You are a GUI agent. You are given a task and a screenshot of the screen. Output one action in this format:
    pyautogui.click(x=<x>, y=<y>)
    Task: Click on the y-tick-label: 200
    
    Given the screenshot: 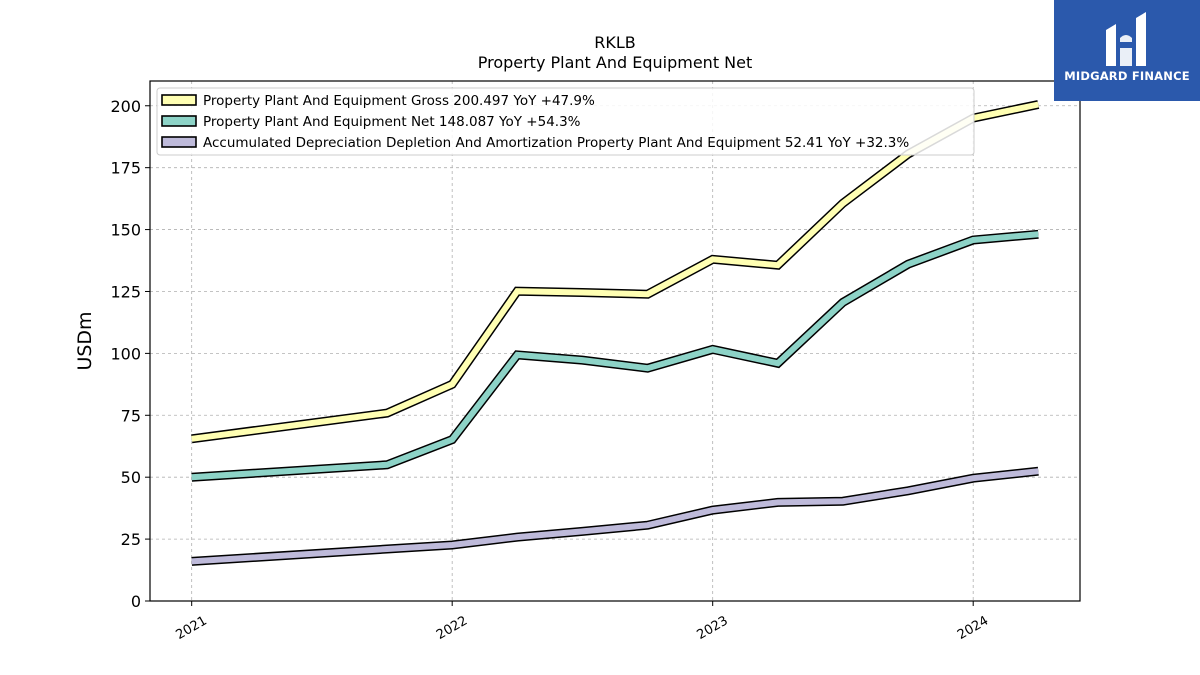 What is the action you would take?
    pyautogui.click(x=125, y=106)
    